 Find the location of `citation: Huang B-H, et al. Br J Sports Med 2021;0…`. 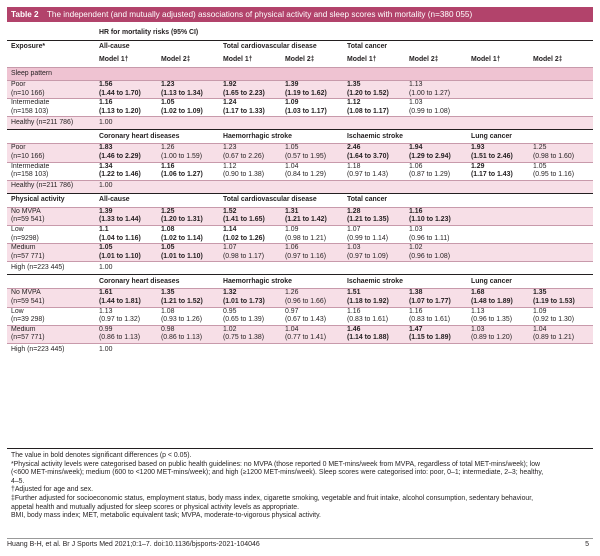

citation: Huang B-H, et al. Br J Sports Med 2021;0… is located at coordinates (133, 544).